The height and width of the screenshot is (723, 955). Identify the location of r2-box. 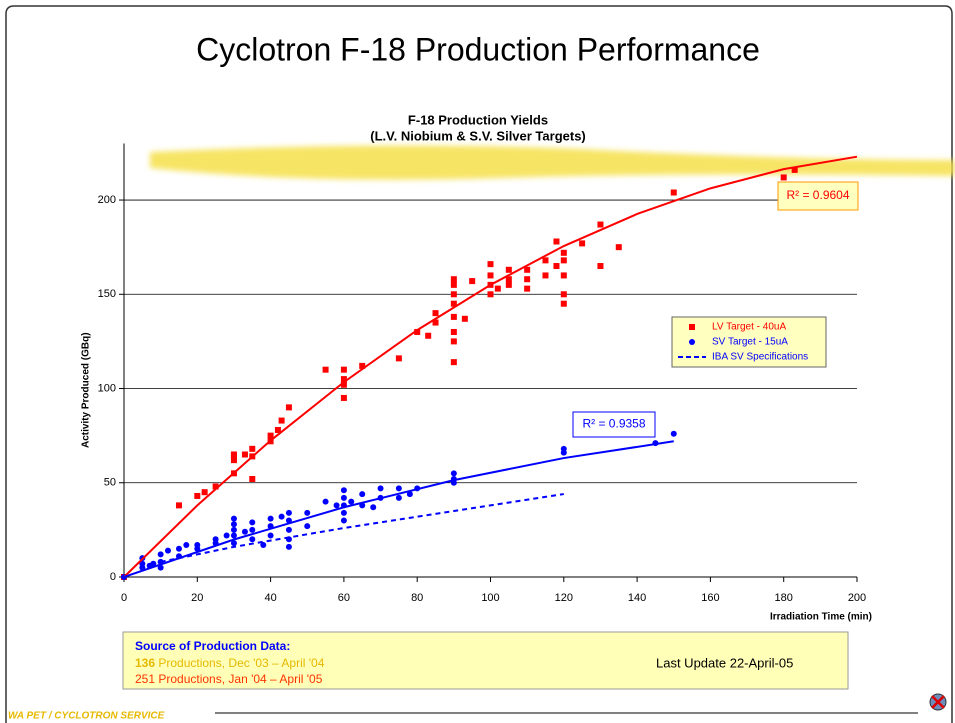
(614, 424).